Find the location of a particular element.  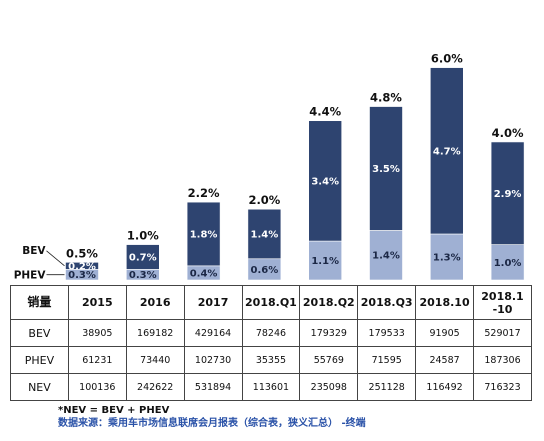

label-phev-5: 1.4% is located at coordinates (386, 256).